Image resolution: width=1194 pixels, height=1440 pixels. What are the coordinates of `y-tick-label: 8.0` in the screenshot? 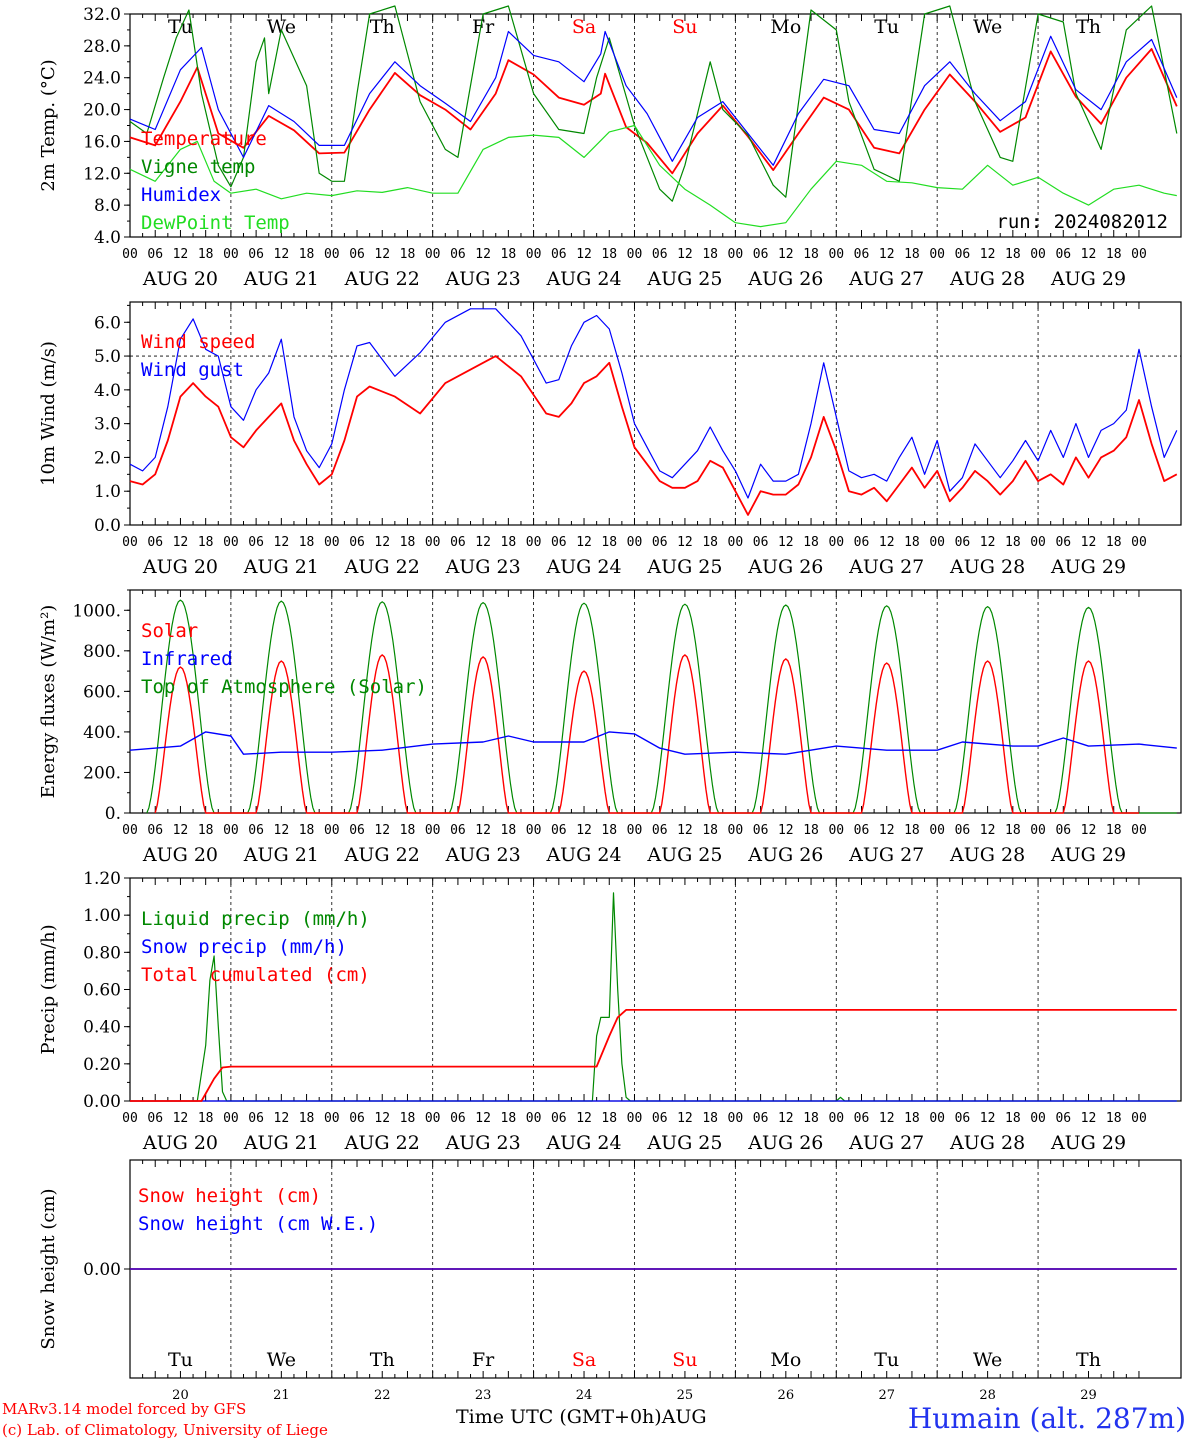 It's located at (107, 206).